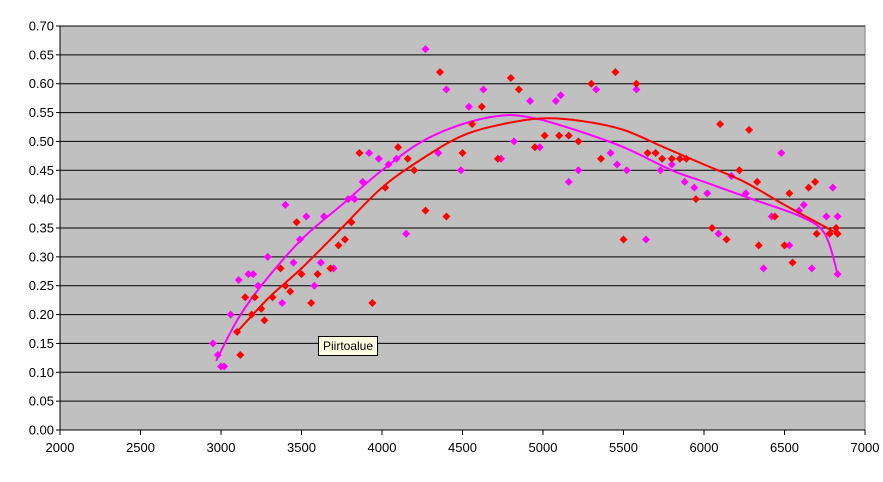 The height and width of the screenshot is (482, 883). Describe the element at coordinates (41, 285) in the screenshot. I see `y-tick-label: 0.25` at that location.